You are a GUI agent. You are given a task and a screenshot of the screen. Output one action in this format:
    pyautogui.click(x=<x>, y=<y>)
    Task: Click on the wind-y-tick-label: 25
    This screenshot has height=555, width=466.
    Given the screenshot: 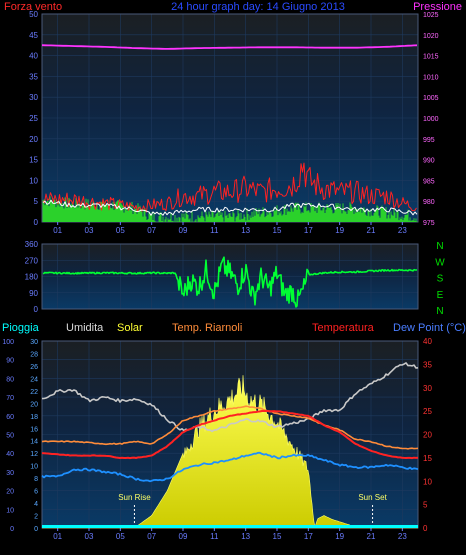 What is the action you would take?
    pyautogui.click(x=33, y=118)
    